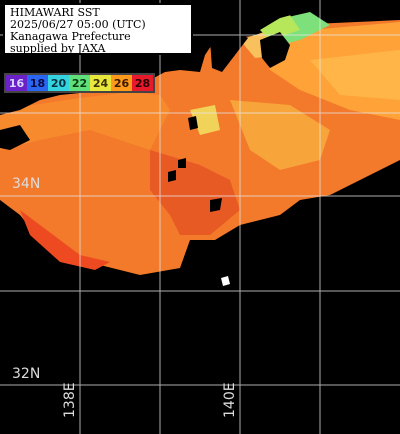 This screenshot has width=400, height=434. What do you see at coordinates (142, 83) in the screenshot?
I see `legend-cell: 28` at bounding box center [142, 83].